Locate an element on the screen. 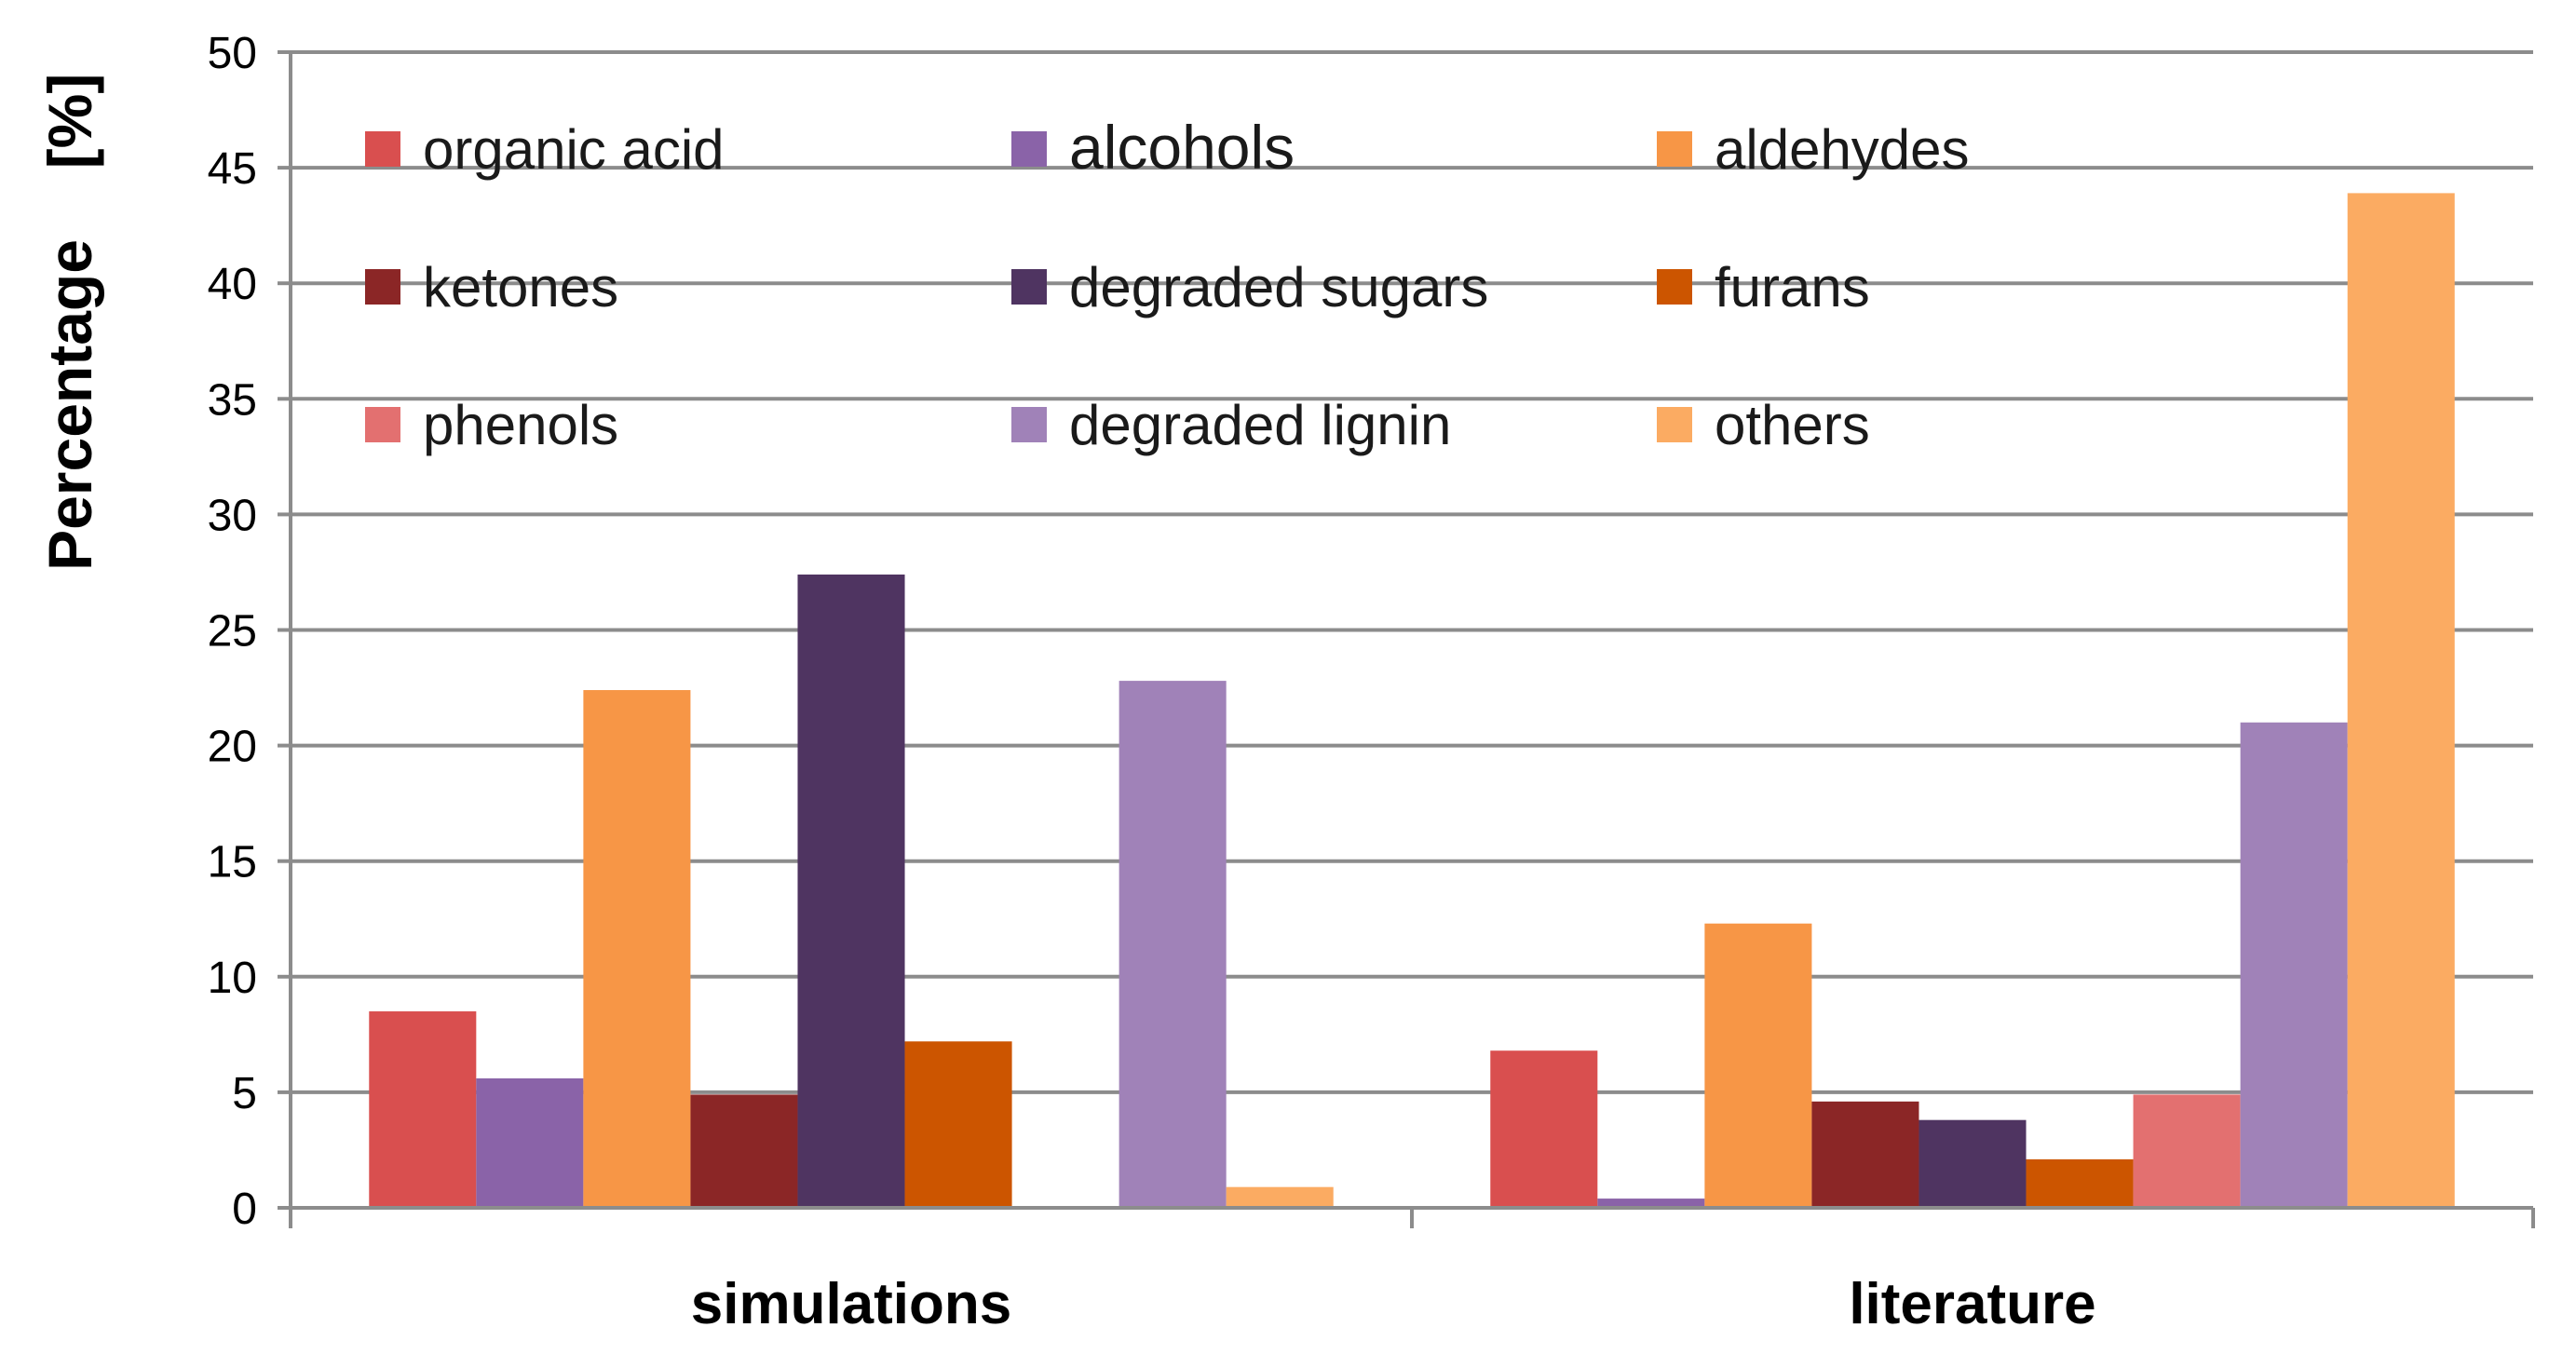  bar-simulations-furans is located at coordinates (958, 1125).